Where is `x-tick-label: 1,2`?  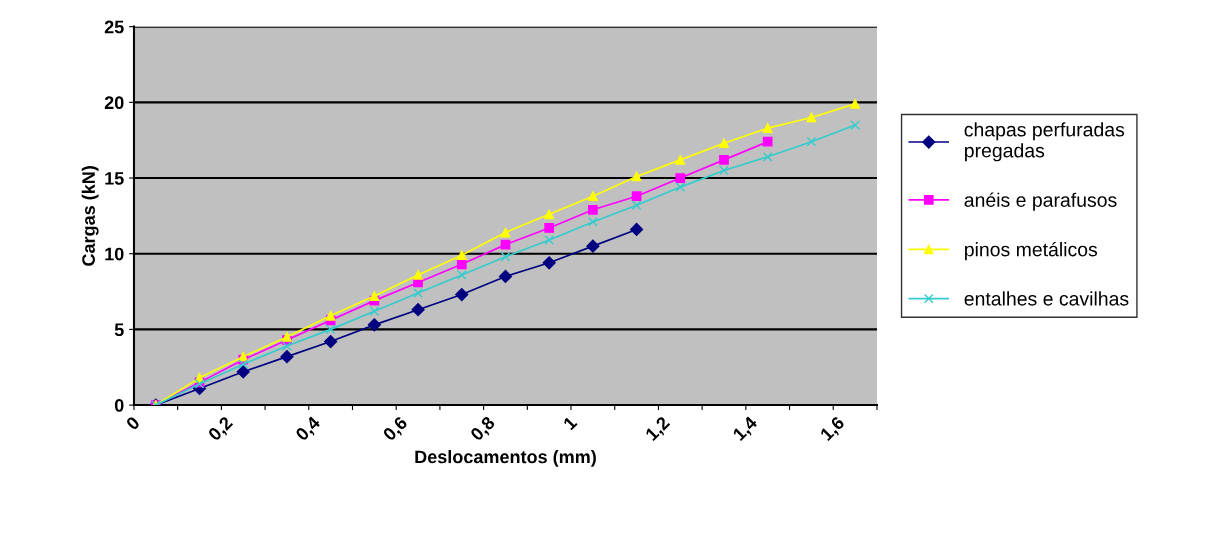 x-tick-label: 1,2 is located at coordinates (658, 429).